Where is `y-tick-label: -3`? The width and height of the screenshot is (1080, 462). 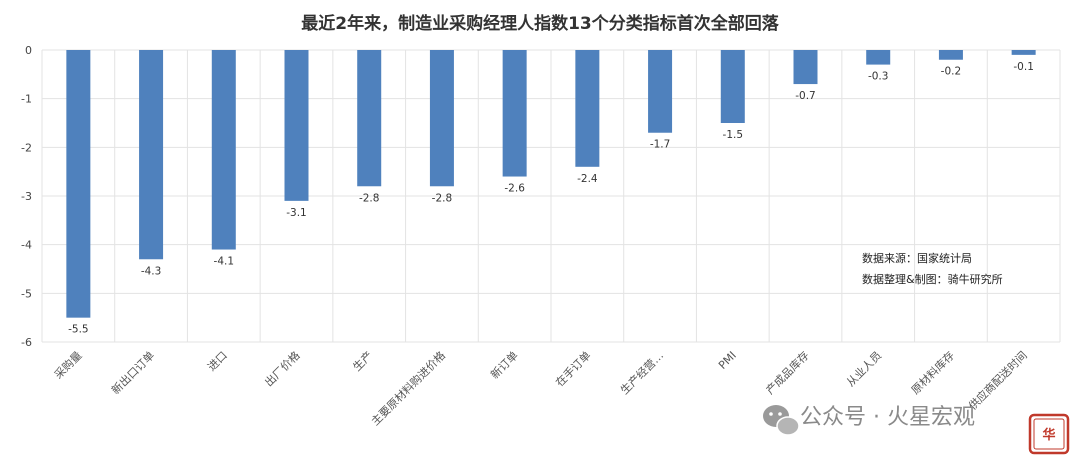 y-tick-label: -3 is located at coordinates (26, 196).